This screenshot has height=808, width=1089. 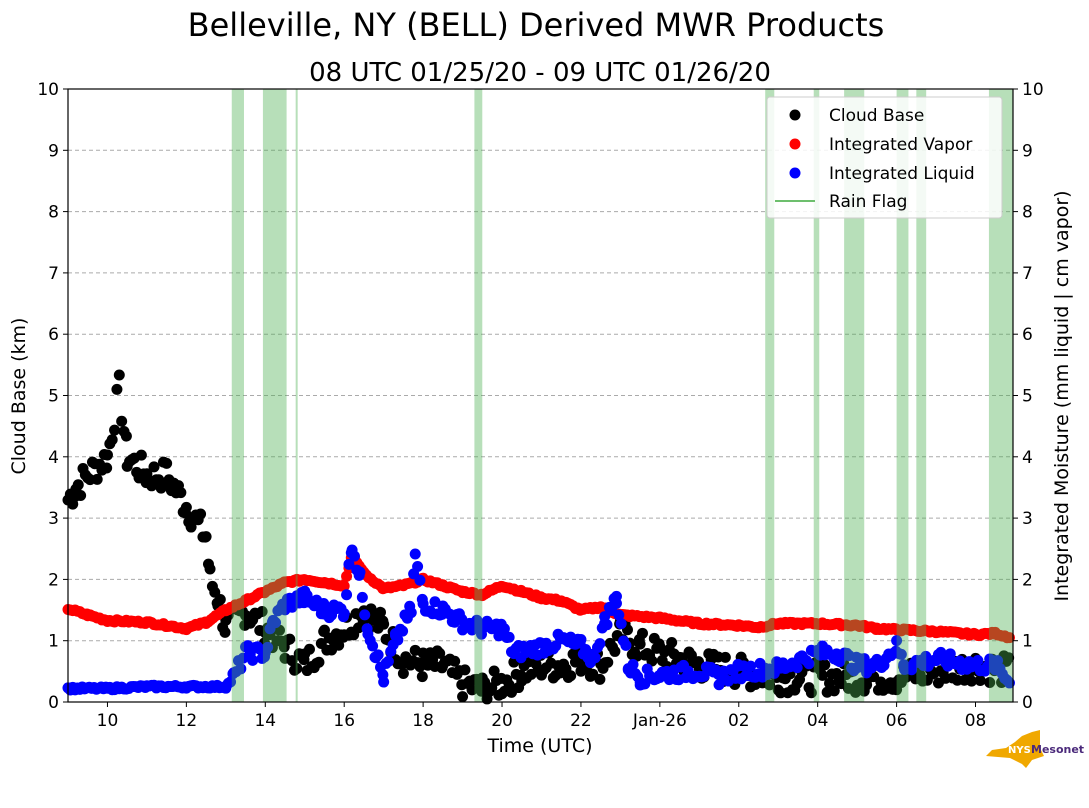 What do you see at coordinates (897, 721) in the screenshot?
I see `x-tick-label: 06` at bounding box center [897, 721].